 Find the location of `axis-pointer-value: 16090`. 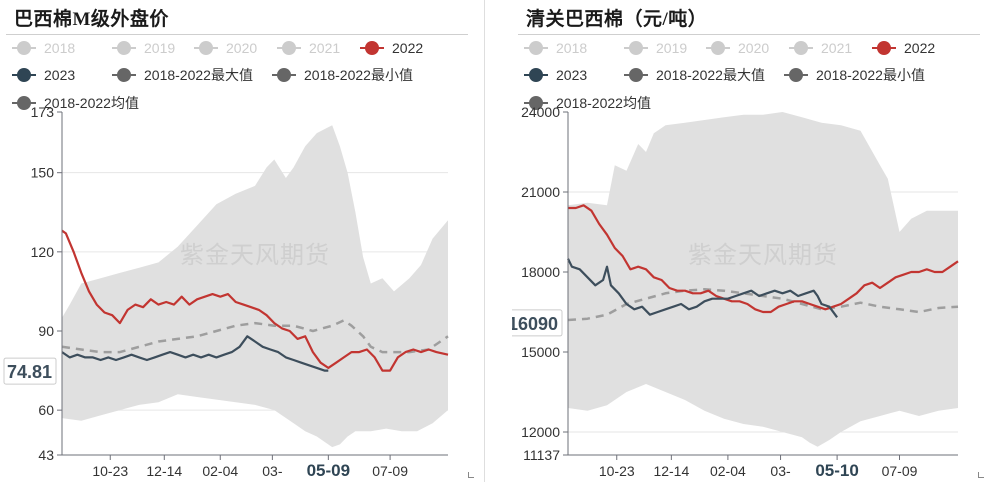

axis-pointer-value: 16090 is located at coordinates (535, 324).